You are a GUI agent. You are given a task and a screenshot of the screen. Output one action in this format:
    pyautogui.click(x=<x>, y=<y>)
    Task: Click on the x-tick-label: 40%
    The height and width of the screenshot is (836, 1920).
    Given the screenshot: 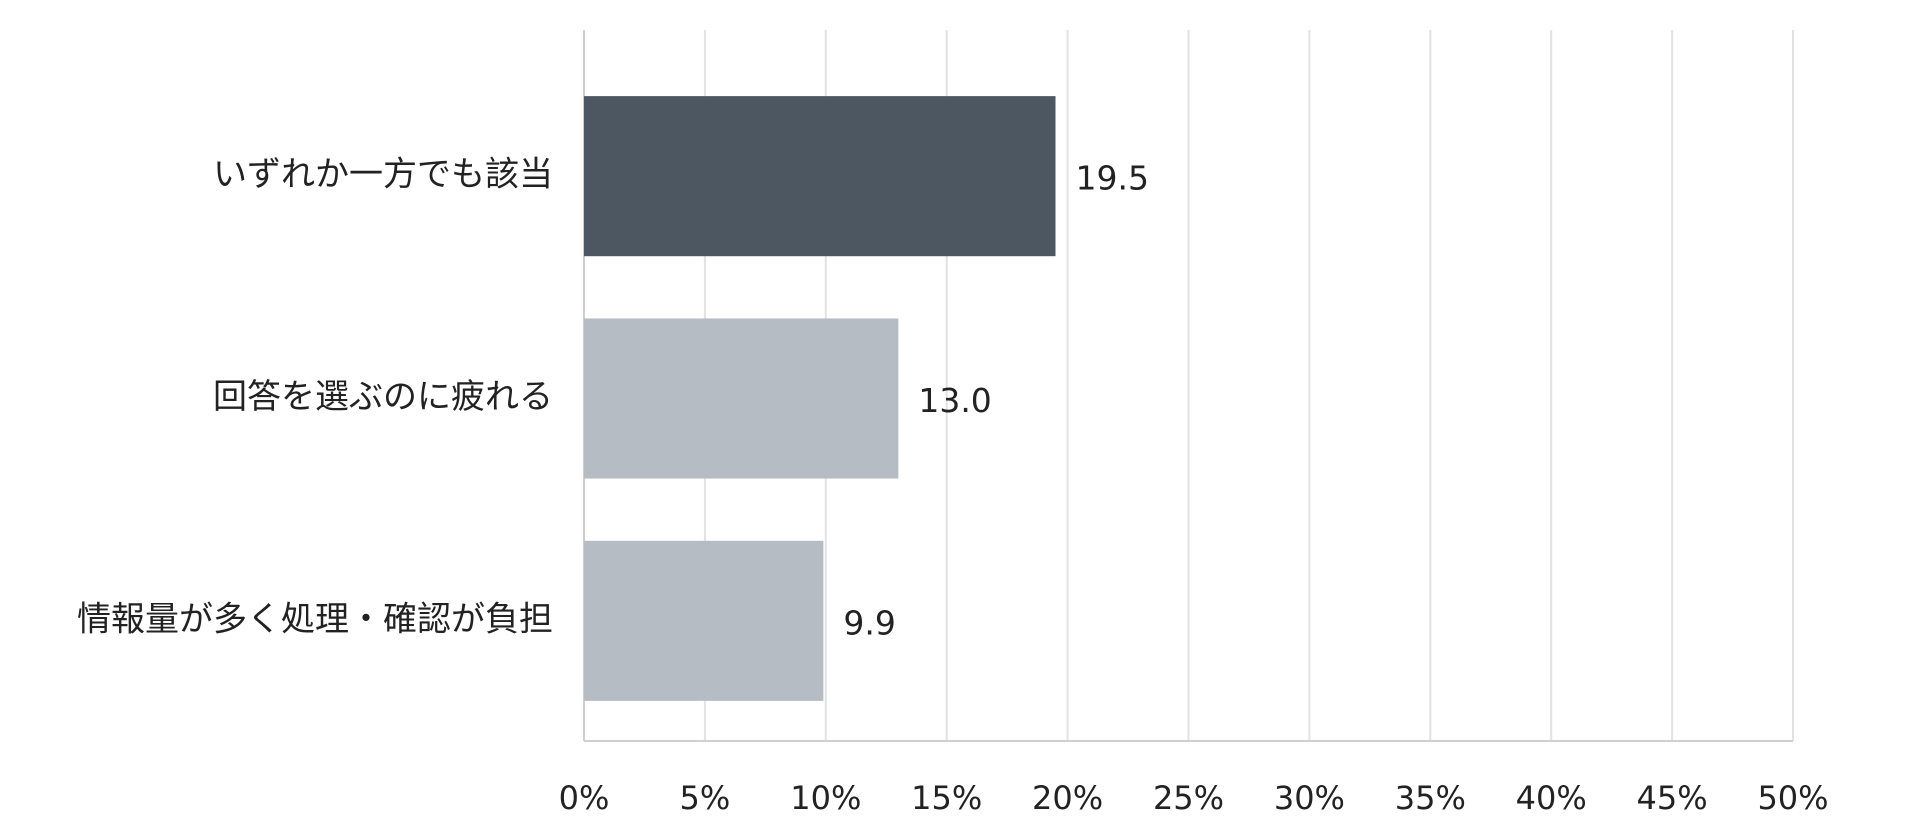 What is the action you would take?
    pyautogui.click(x=1551, y=798)
    